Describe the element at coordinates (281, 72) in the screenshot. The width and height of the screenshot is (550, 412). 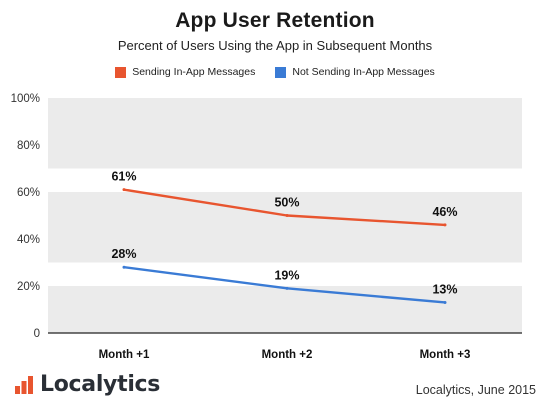
I see `legend-swatch-not-sending` at that location.